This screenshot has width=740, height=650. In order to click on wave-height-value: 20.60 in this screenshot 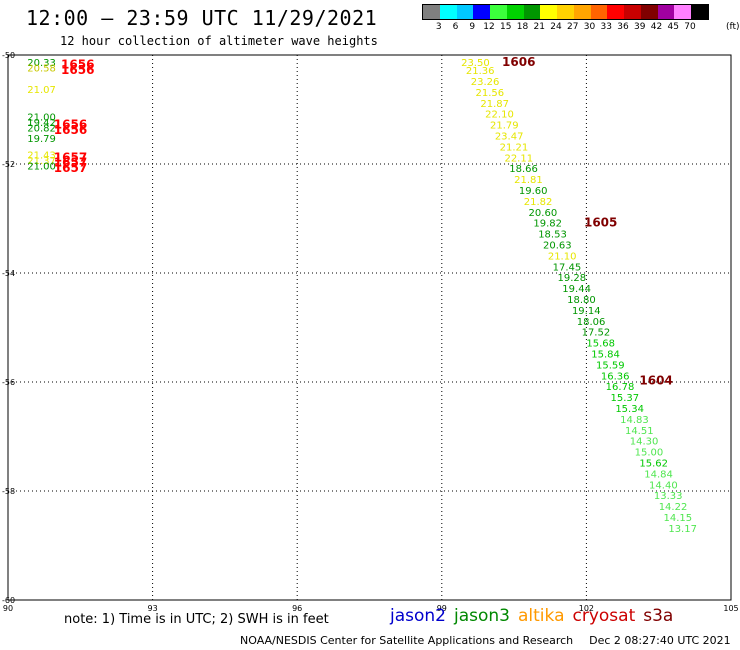, I will do `click(543, 213)`.